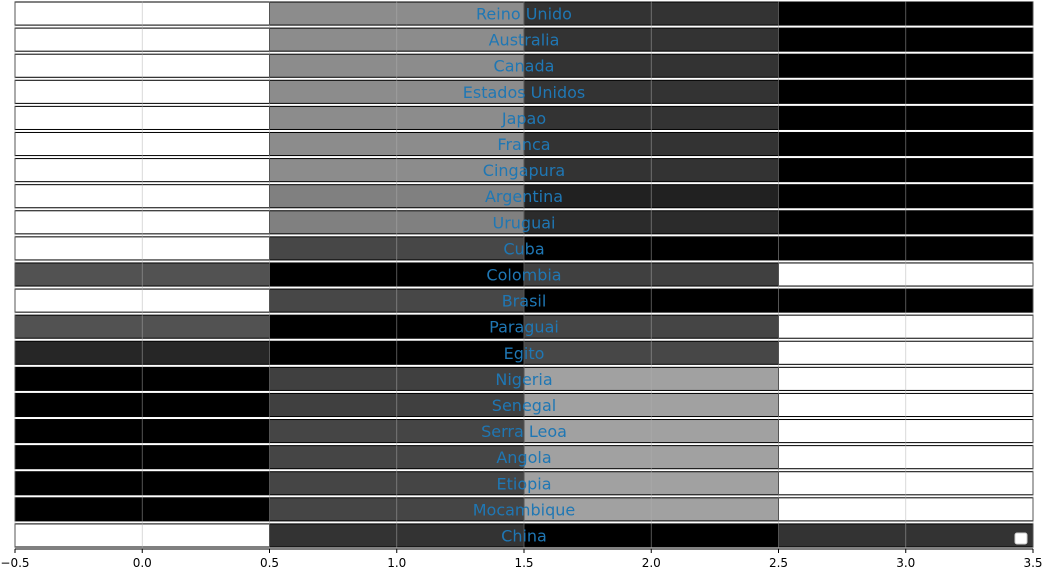 The width and height of the screenshot is (1042, 569). I want to click on row-label: Franca, so click(523, 144).